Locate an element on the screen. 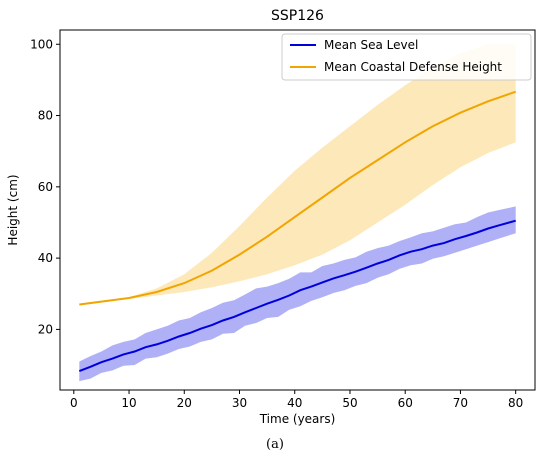 This screenshot has width=550, height=459. x-tick-label: 0 is located at coordinates (74, 403).